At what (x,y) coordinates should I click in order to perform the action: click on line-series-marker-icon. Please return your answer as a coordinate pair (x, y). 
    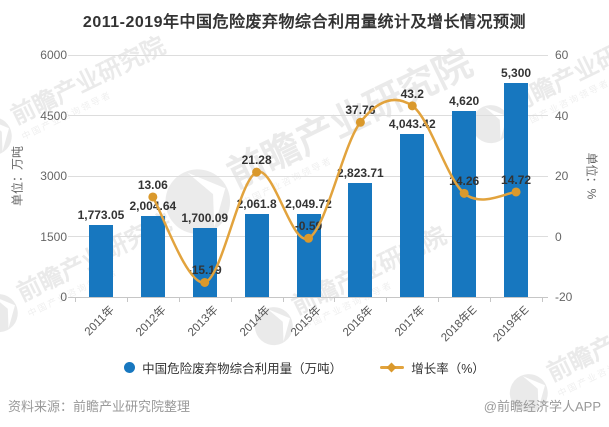
    Looking at the image, I should click on (392, 367).